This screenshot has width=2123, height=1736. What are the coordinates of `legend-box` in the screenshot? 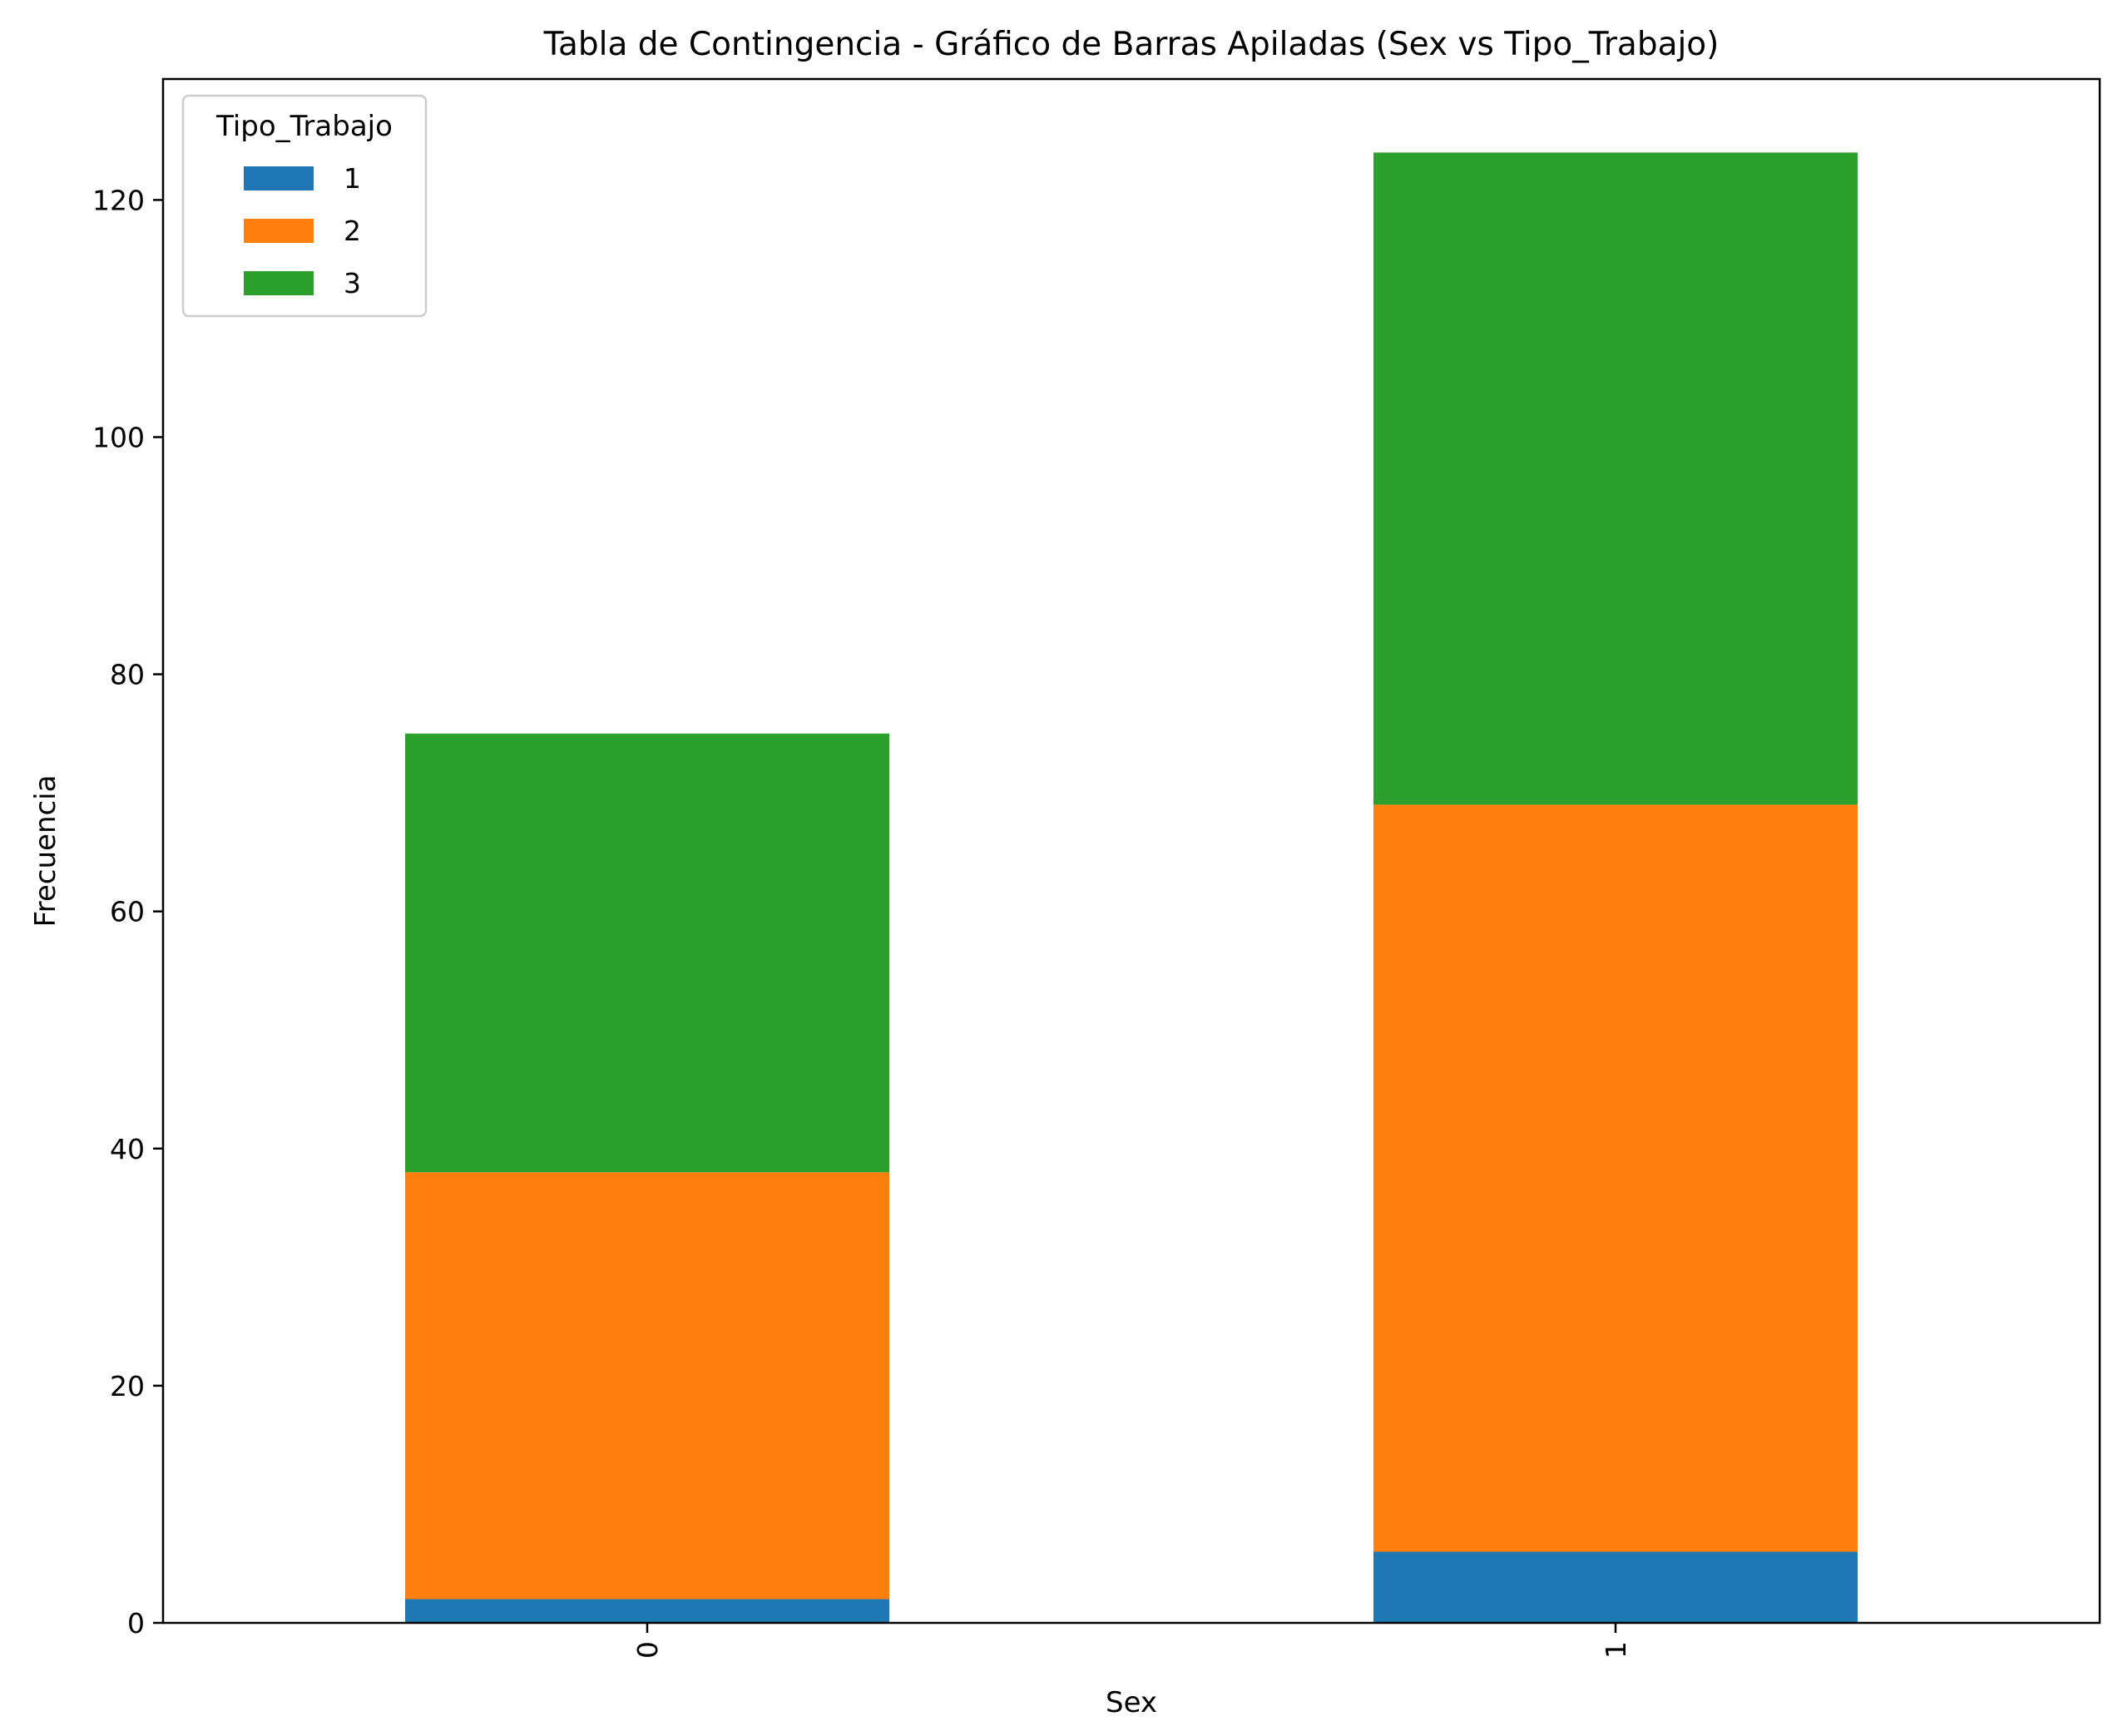 It's located at (304, 206).